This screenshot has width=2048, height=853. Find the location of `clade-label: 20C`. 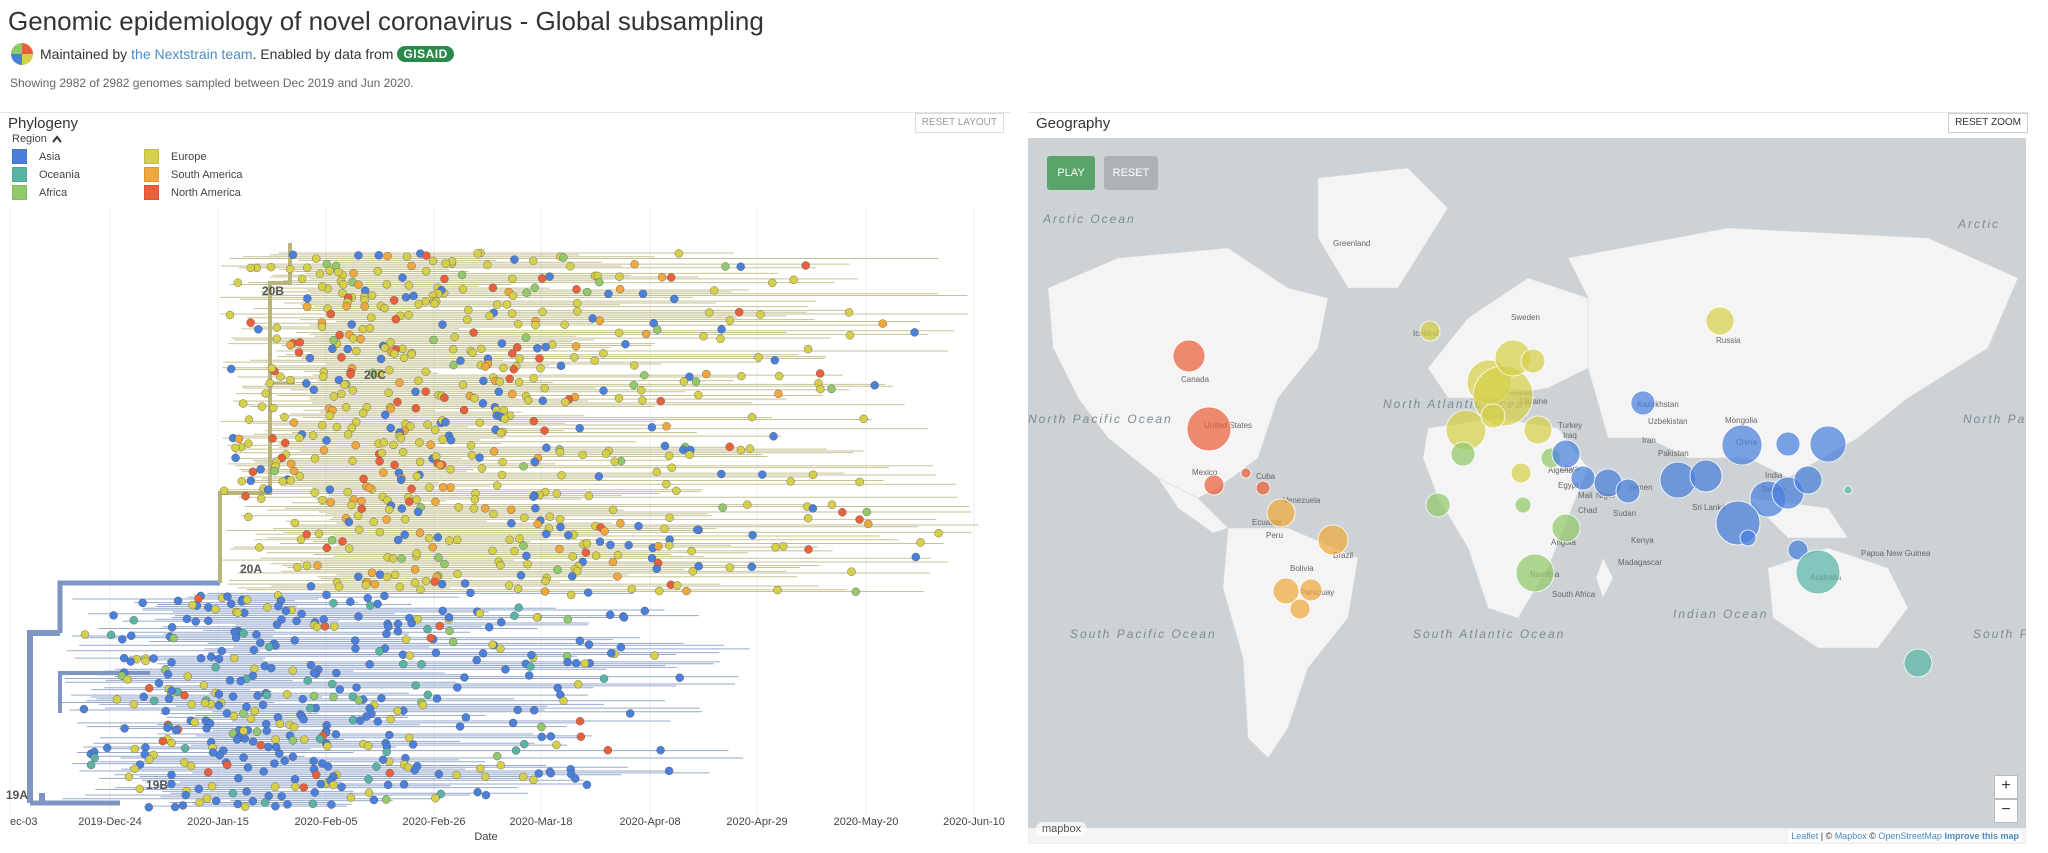

clade-label: 20C is located at coordinates (375, 375).